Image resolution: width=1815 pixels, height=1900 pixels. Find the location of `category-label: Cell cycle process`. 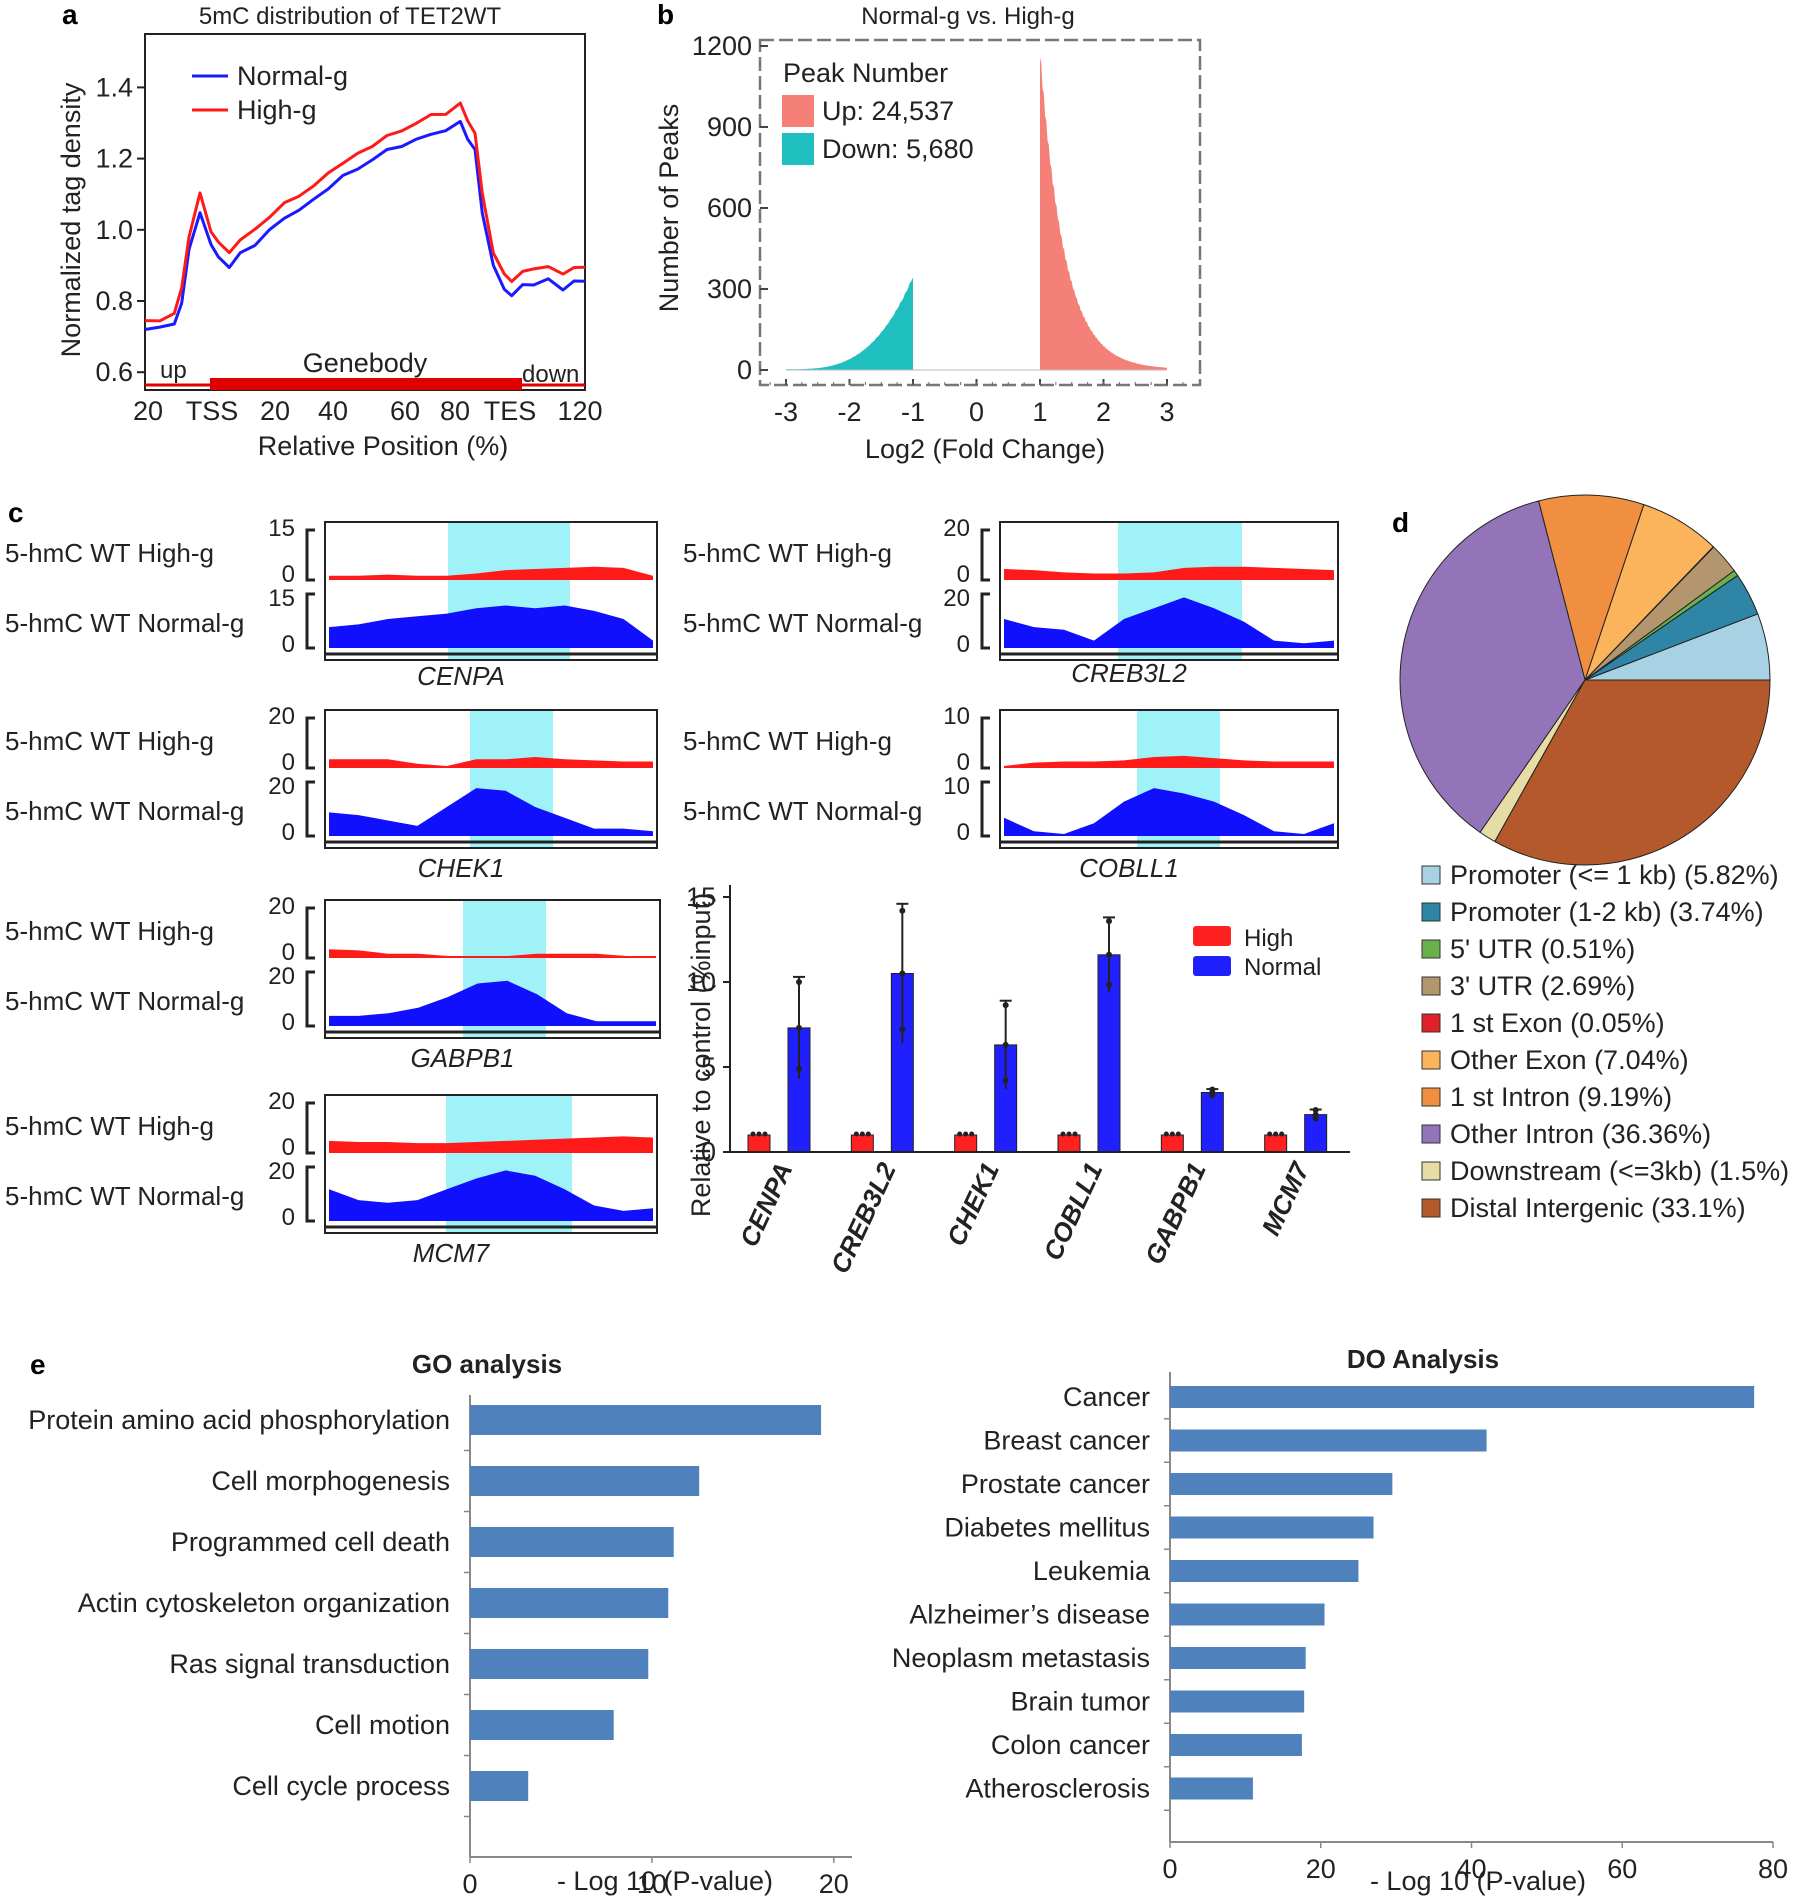

category-label: Cell cycle process is located at coordinates (341, 1786).